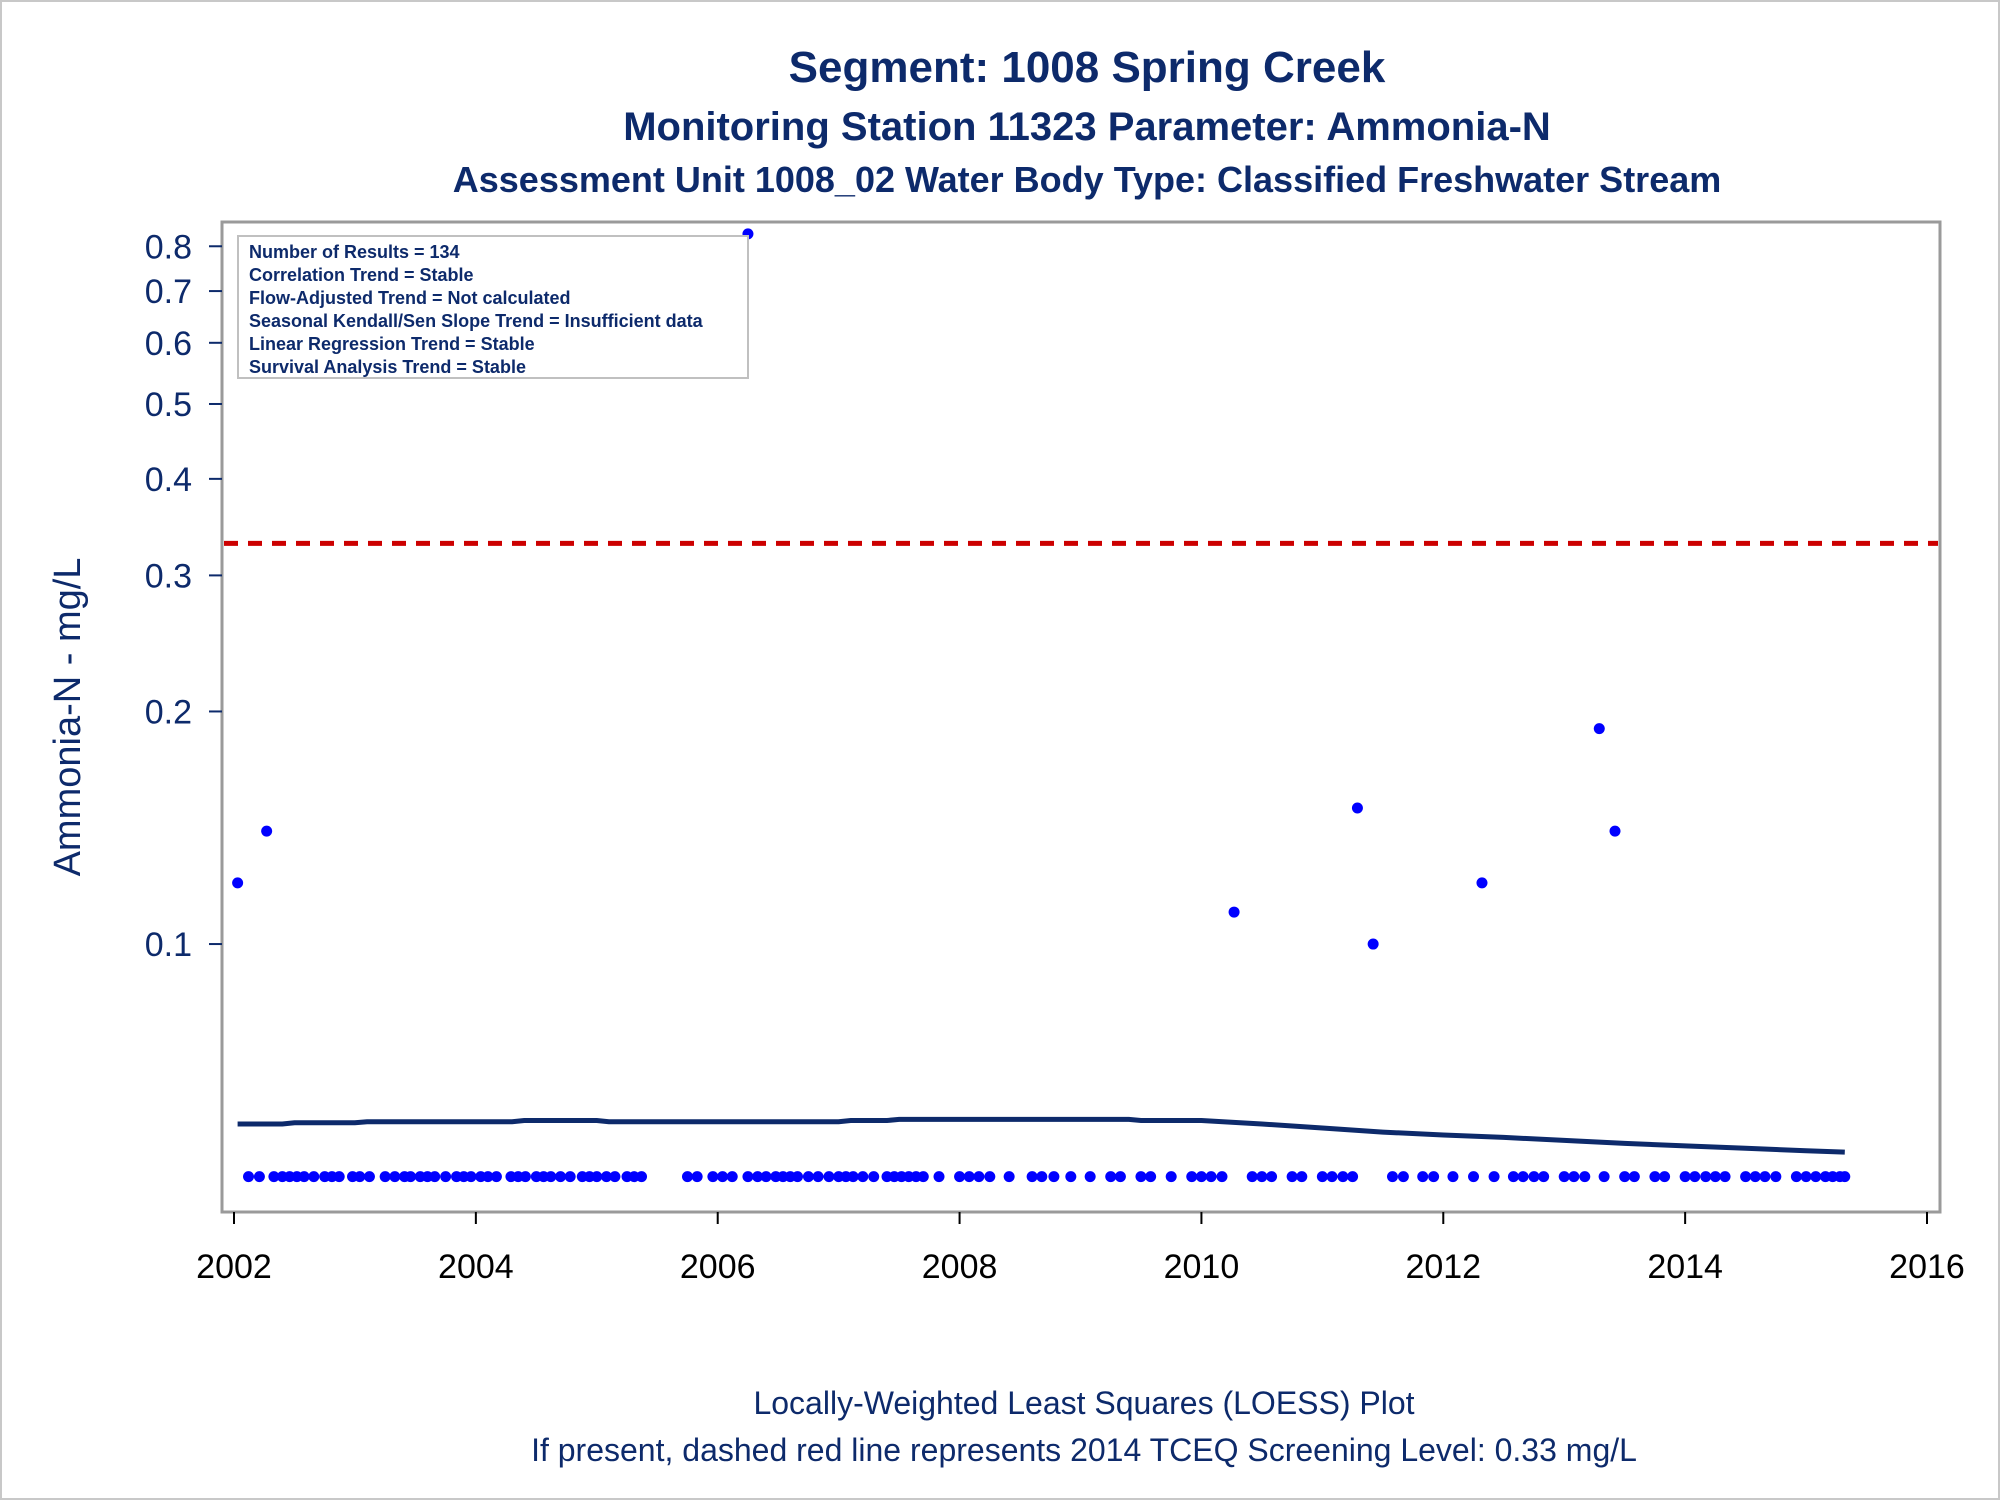 This screenshot has height=1500, width=2000. Describe the element at coordinates (960, 1267) in the screenshot. I see `x-tick-label: 2008` at that location.